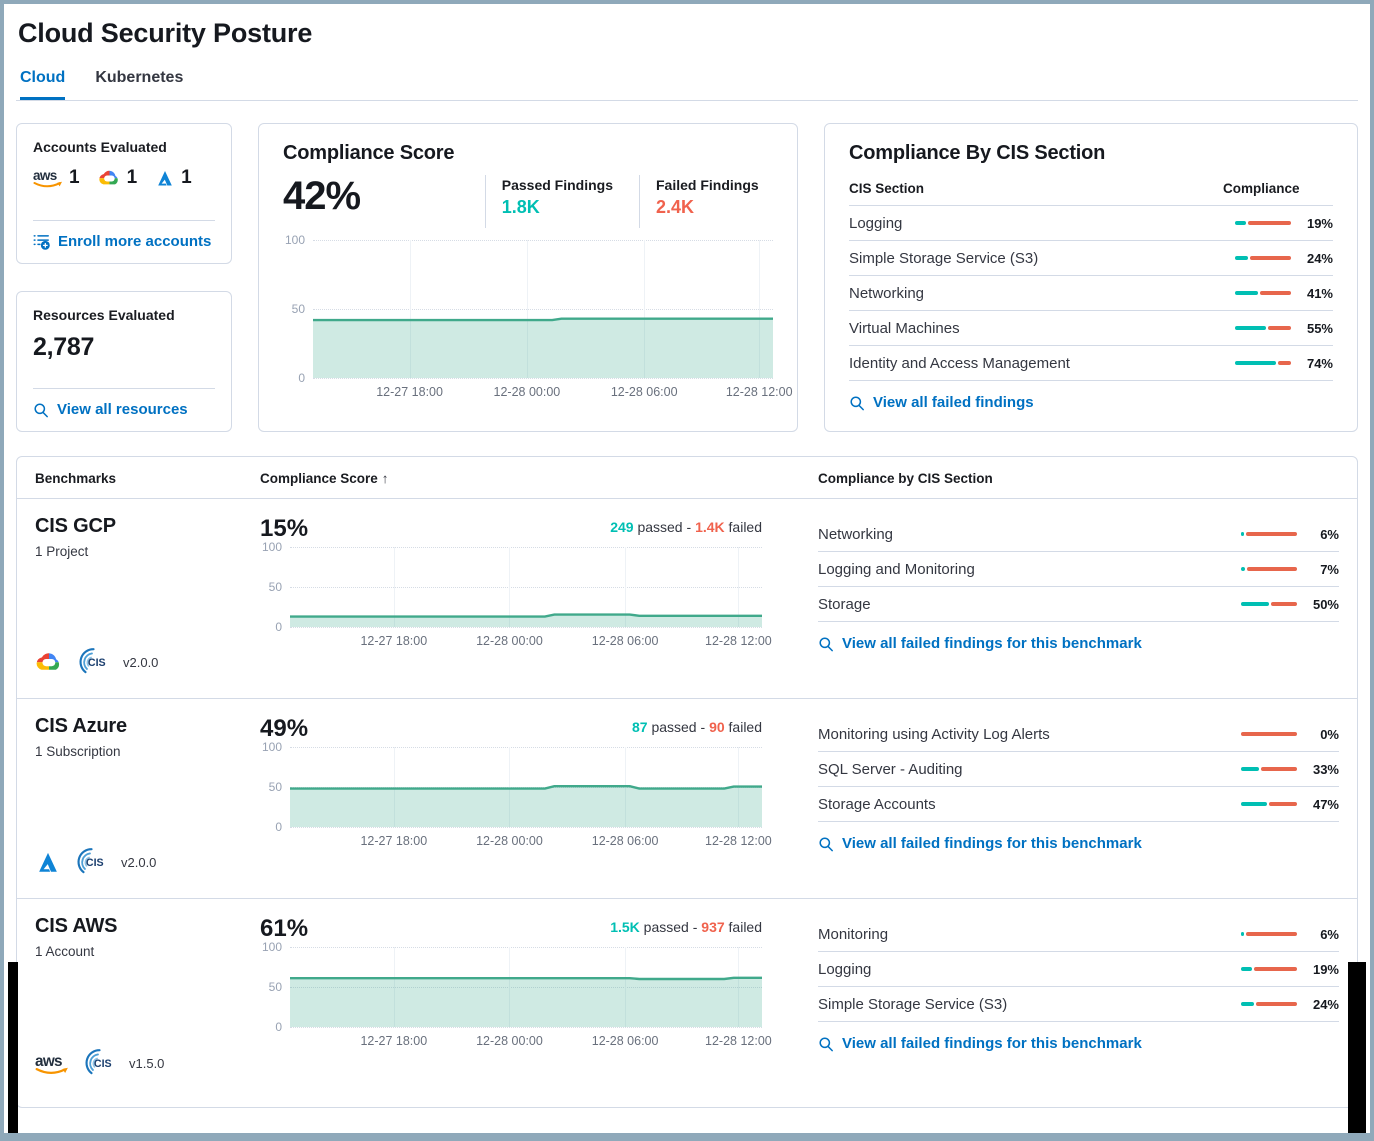  What do you see at coordinates (696, 727) in the screenshot?
I see `passed-failed-summary: 87 passed - 90 failed` at bounding box center [696, 727].